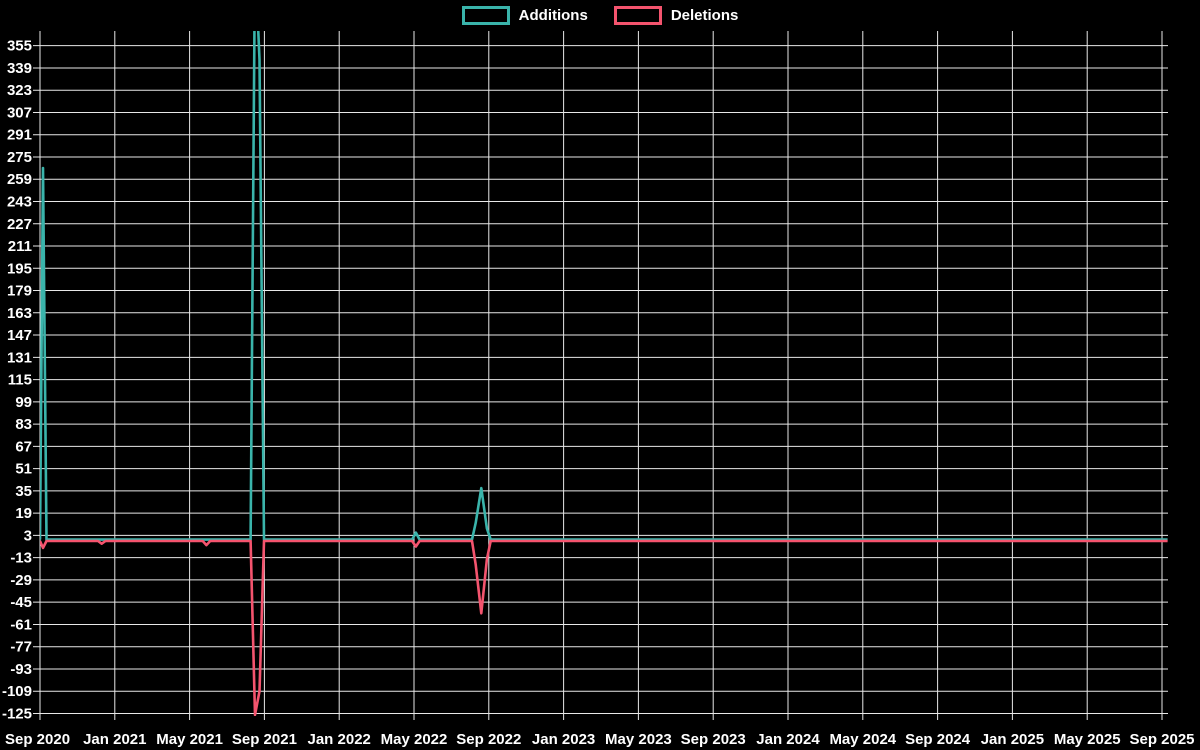 This screenshot has height=750, width=1200. What do you see at coordinates (862, 739) in the screenshot?
I see `x-axis-tick-label: May 2024` at bounding box center [862, 739].